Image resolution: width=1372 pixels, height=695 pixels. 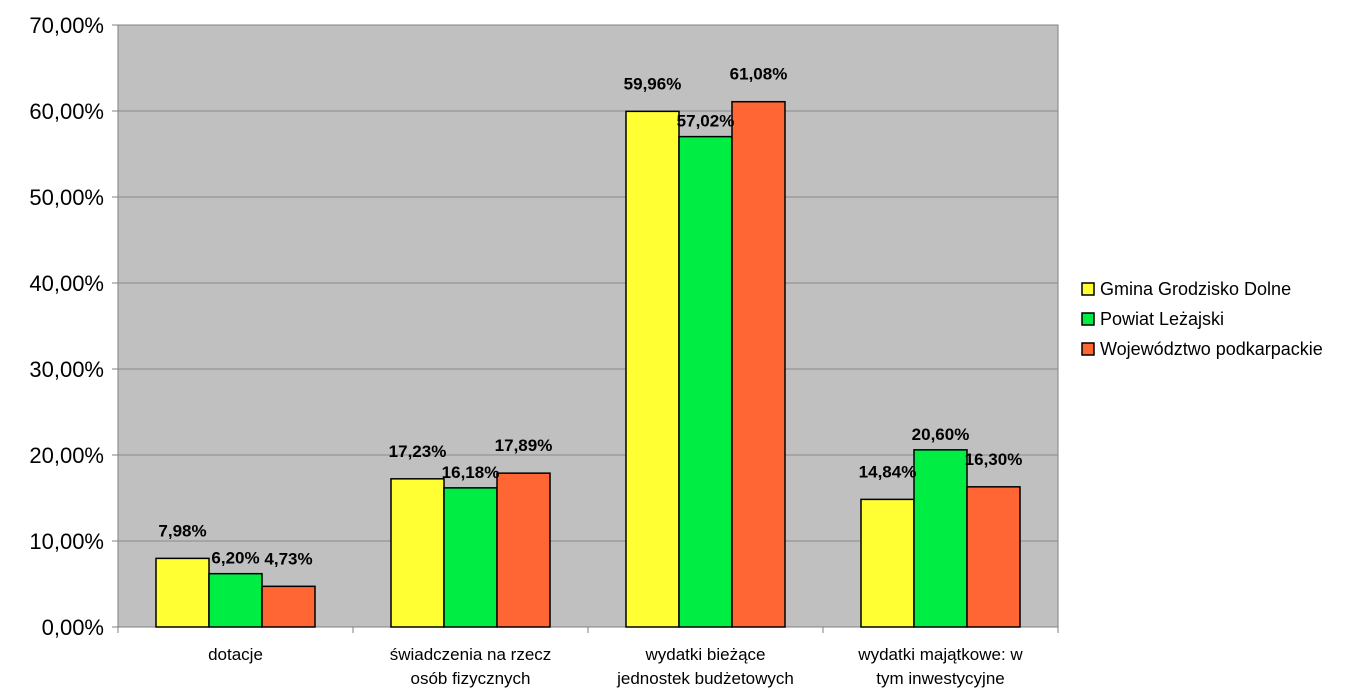 What do you see at coordinates (940, 678) in the screenshot?
I see `x-tick-label: tym inwestycyjne` at bounding box center [940, 678].